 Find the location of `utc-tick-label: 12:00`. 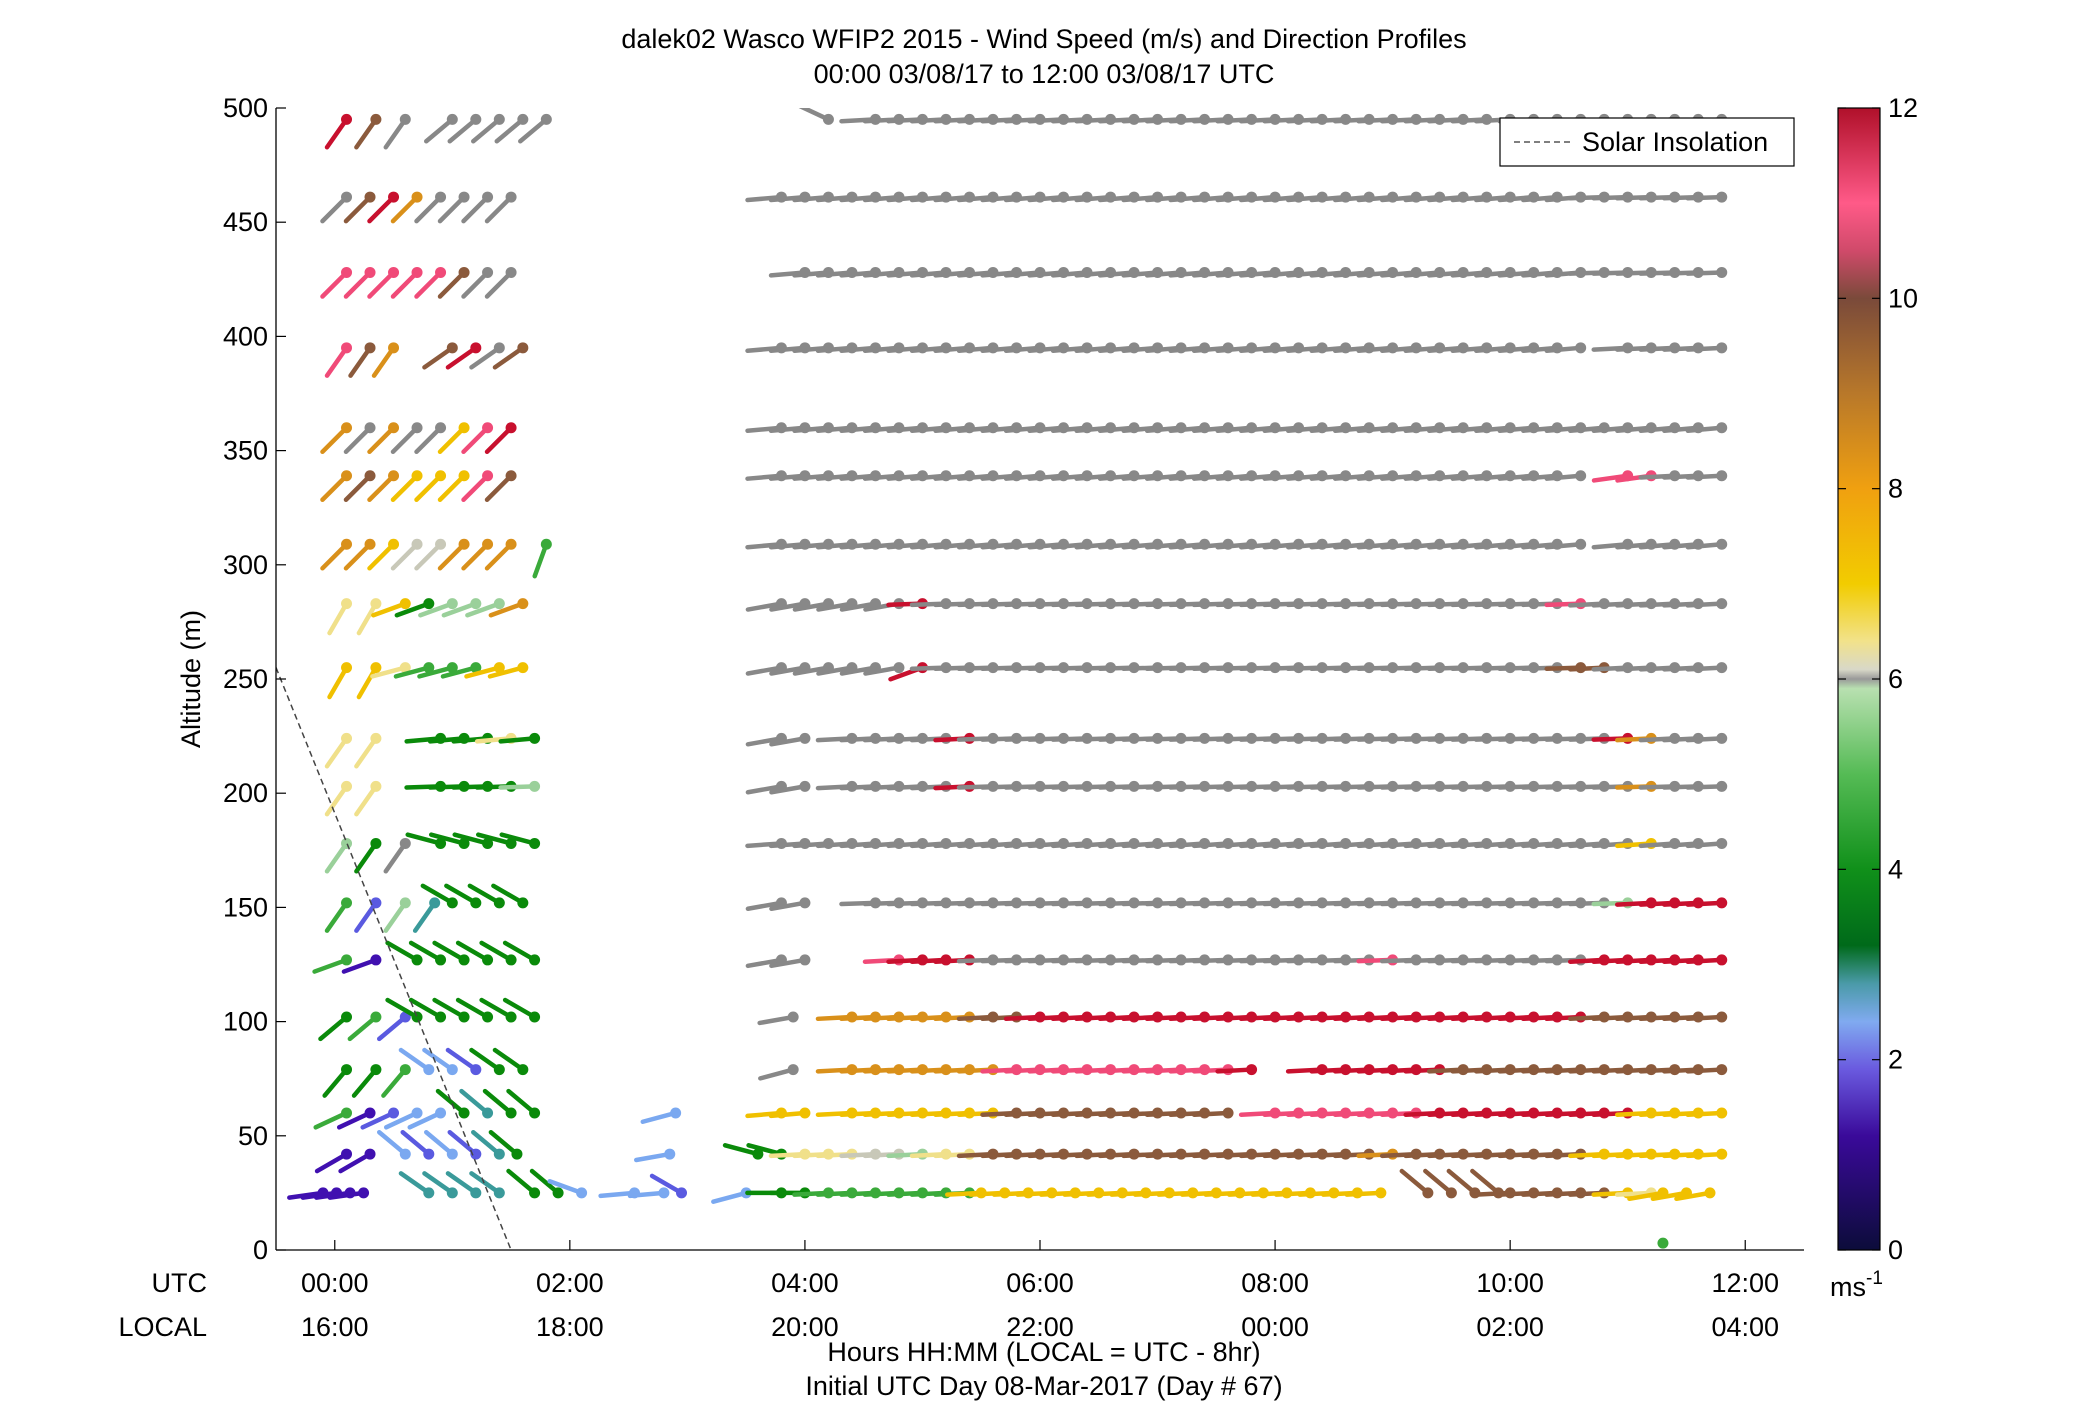

utc-tick-label: 12:00 is located at coordinates (1745, 1283).